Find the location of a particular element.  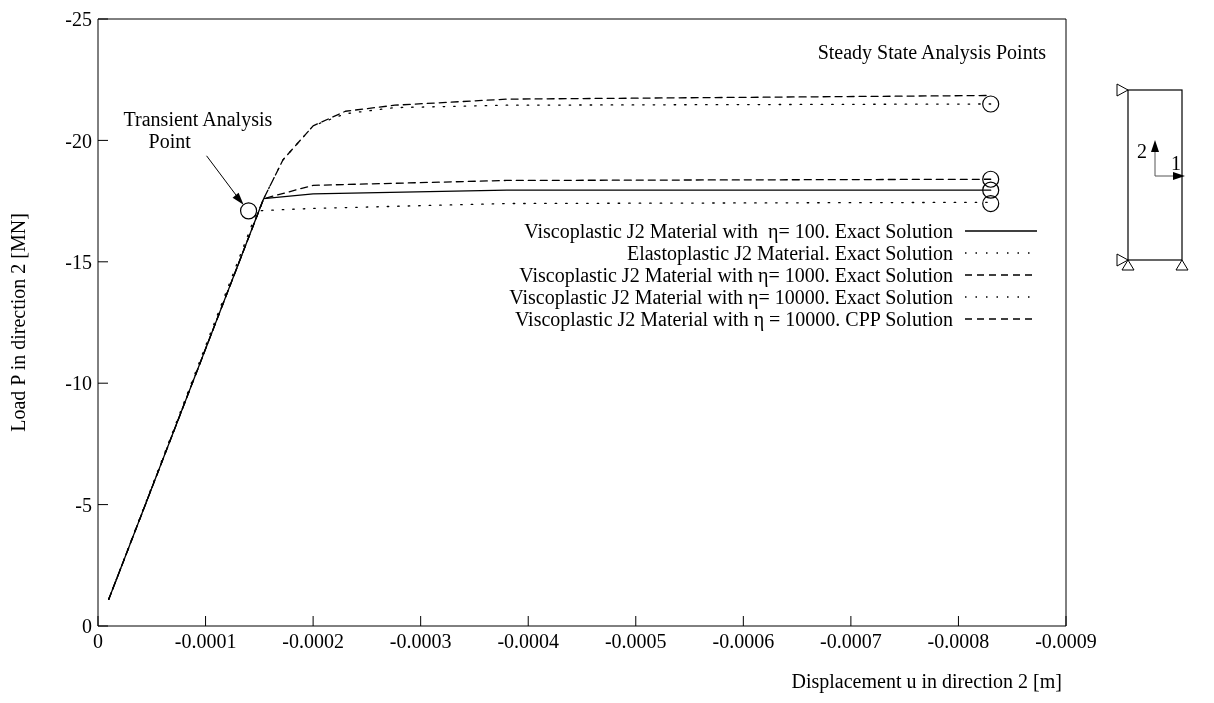

x-axis-title: Displacement u in direction 2 [m] is located at coordinates (926, 681).